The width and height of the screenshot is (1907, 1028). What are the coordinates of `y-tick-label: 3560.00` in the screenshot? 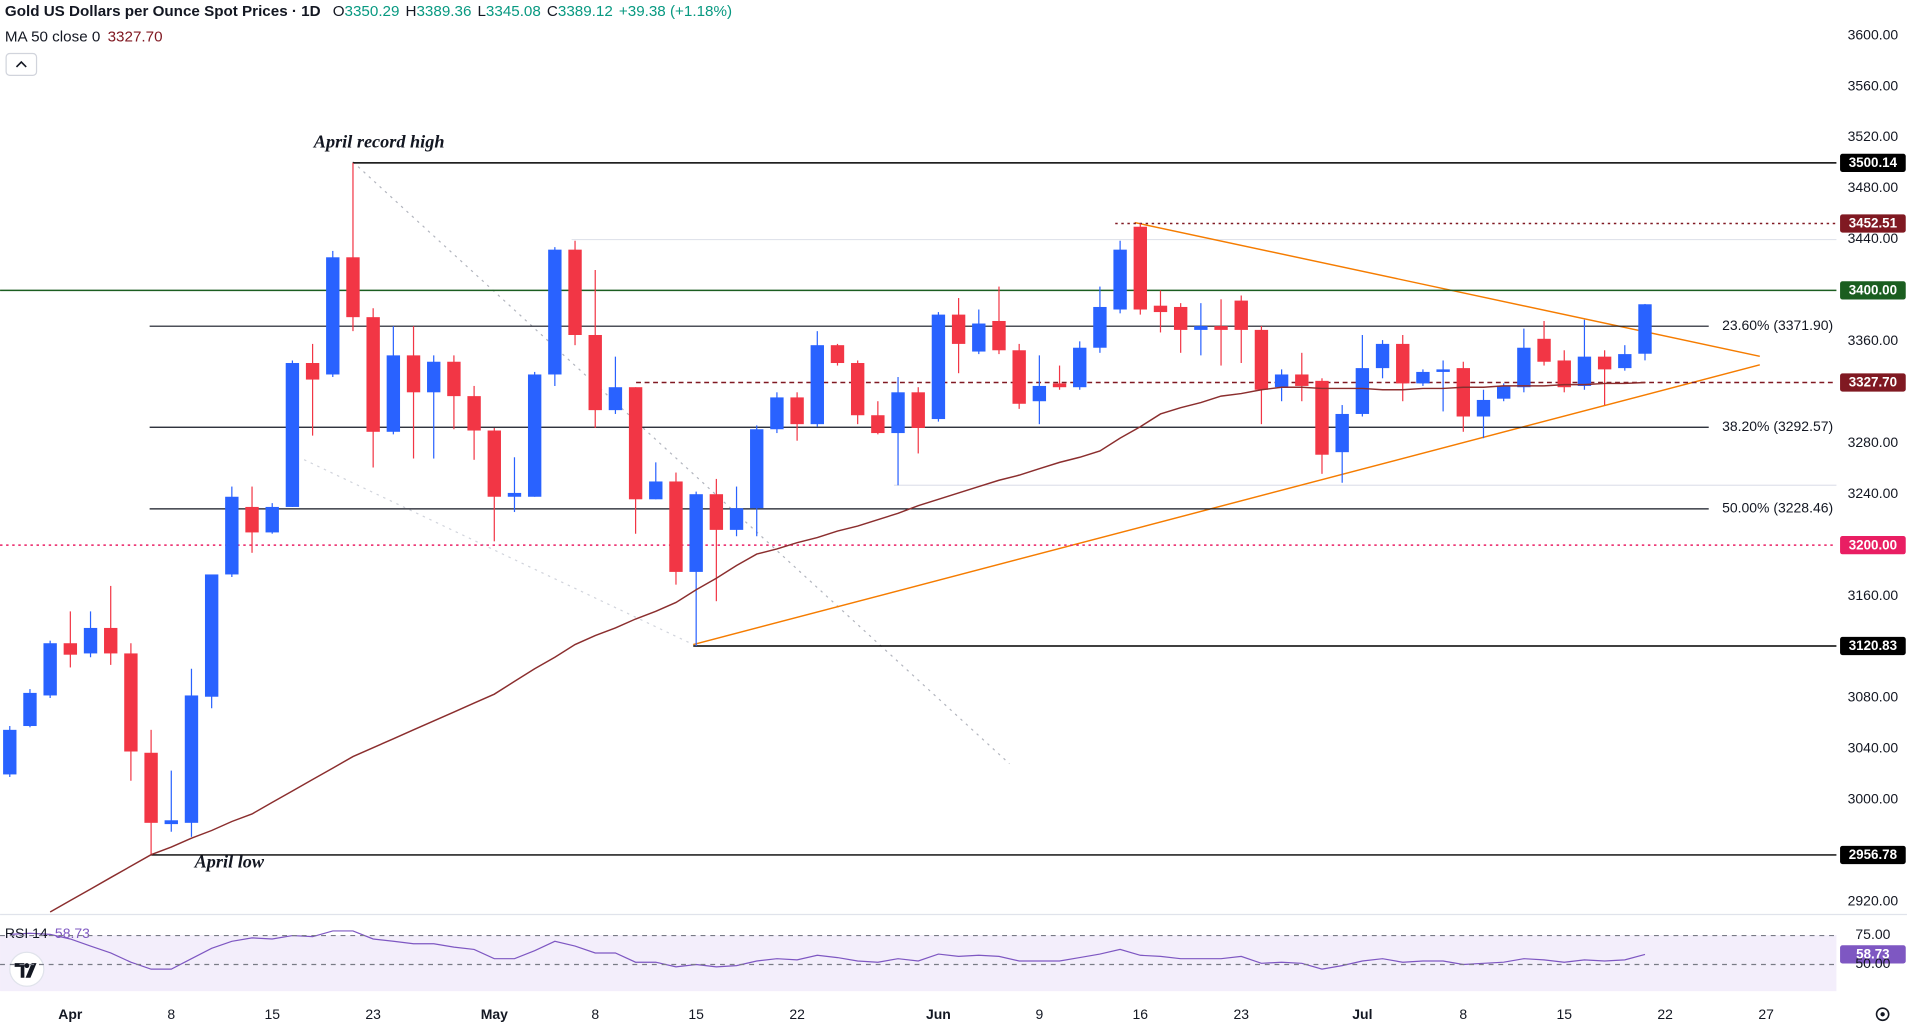 It's located at (1873, 85).